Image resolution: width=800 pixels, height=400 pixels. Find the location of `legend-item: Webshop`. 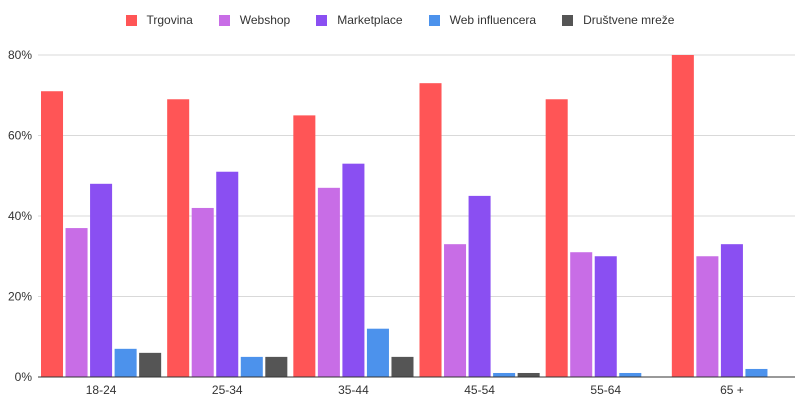

legend-item: Webshop is located at coordinates (254, 20).